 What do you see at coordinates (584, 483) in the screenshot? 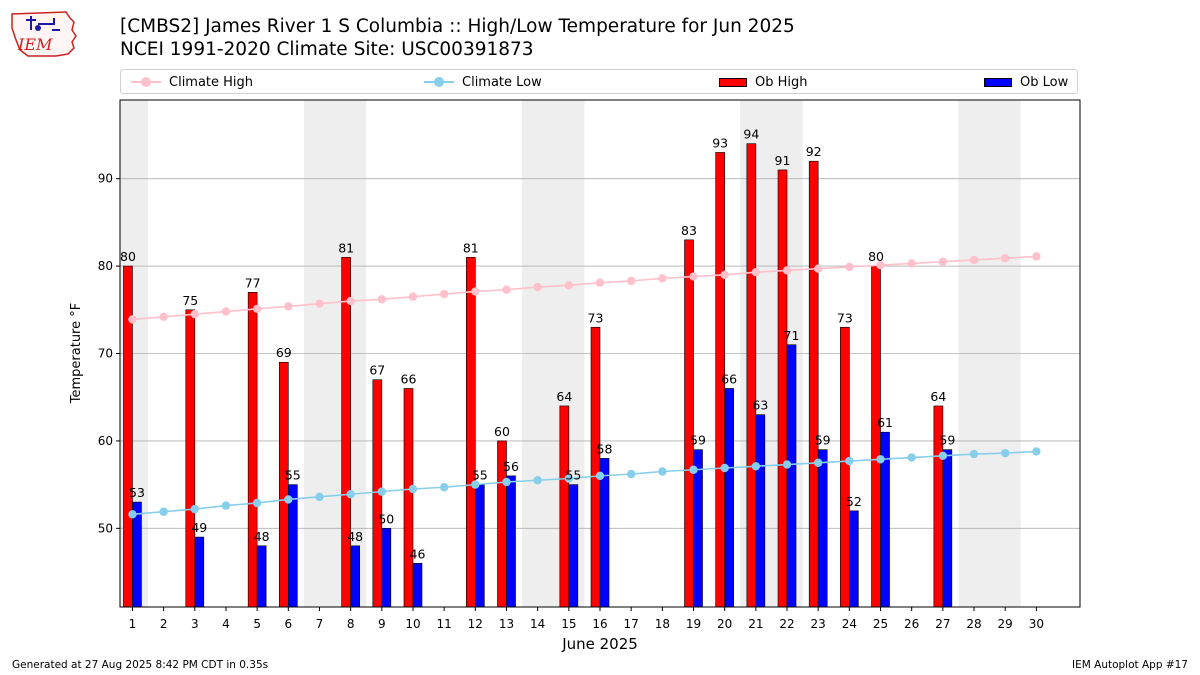
I see `climate-low-line` at bounding box center [584, 483].